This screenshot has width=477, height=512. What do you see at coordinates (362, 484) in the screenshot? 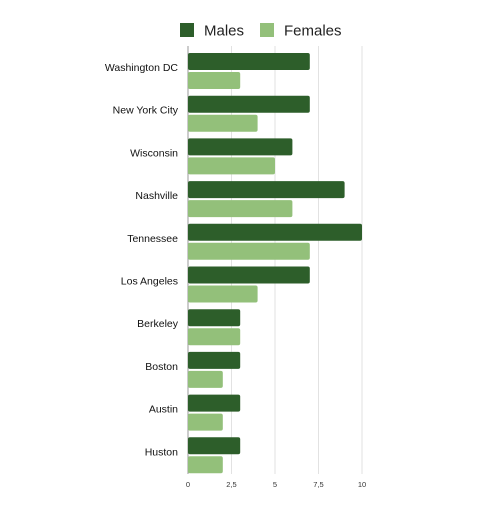
I see `x-tick-label: 10` at bounding box center [362, 484].